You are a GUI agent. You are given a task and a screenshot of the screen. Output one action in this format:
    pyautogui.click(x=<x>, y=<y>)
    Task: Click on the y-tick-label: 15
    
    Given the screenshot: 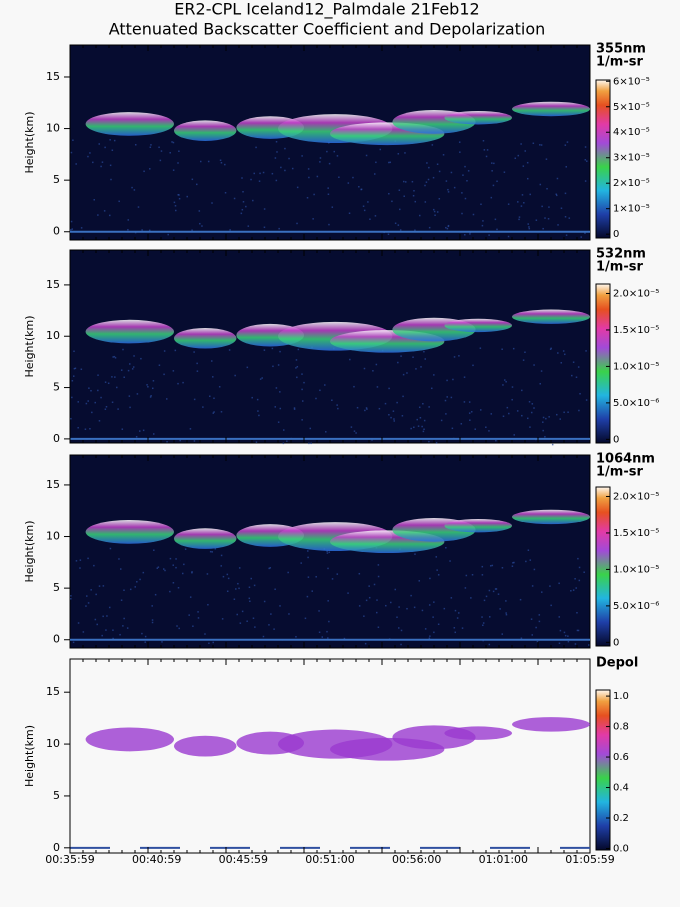 What is the action you would take?
    pyautogui.click(x=53, y=691)
    